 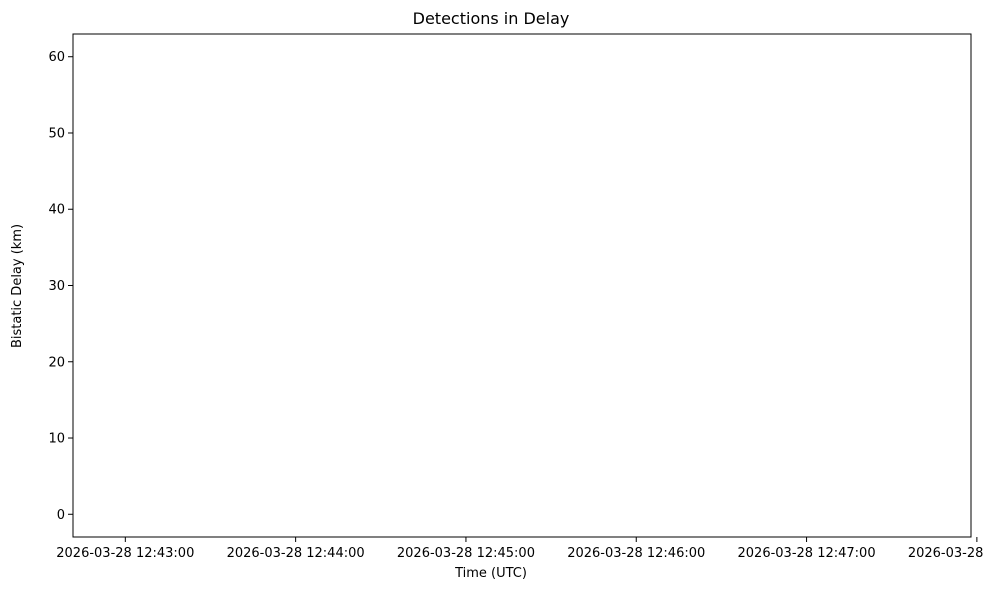 What do you see at coordinates (61, 515) in the screenshot?
I see `y-tick-label: 0` at bounding box center [61, 515].